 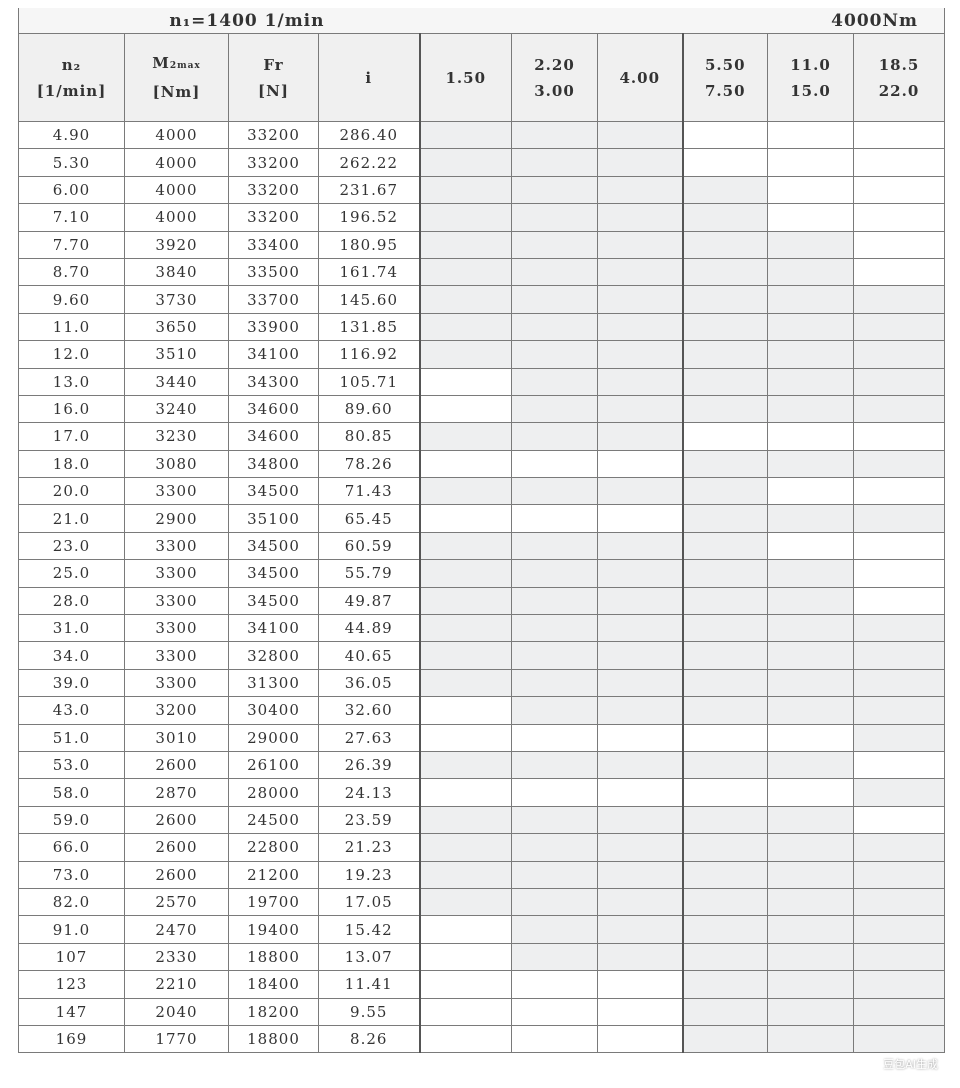 I want to click on table-row: 21.0 2900 35100 65.45, so click(x=482, y=518).